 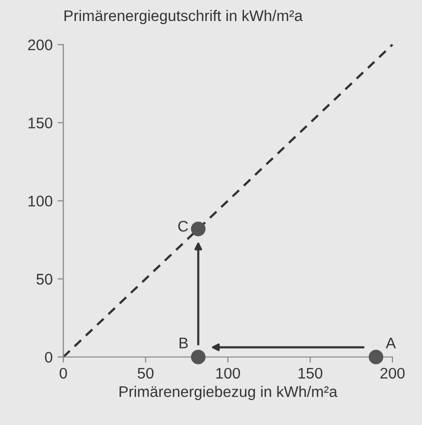 What do you see at coordinates (63, 373) in the screenshot?
I see `x-tick-label: 0` at bounding box center [63, 373].